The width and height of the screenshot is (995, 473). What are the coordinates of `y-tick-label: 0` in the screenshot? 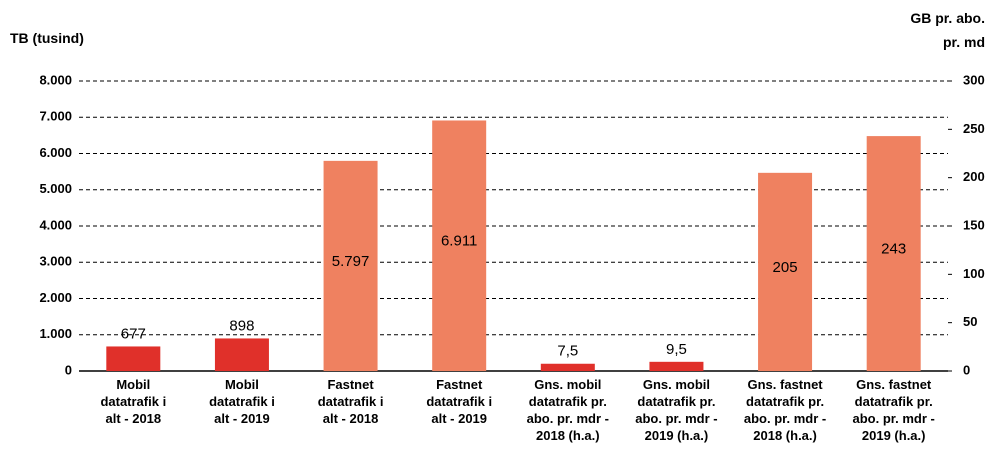 It's located at (68, 369).